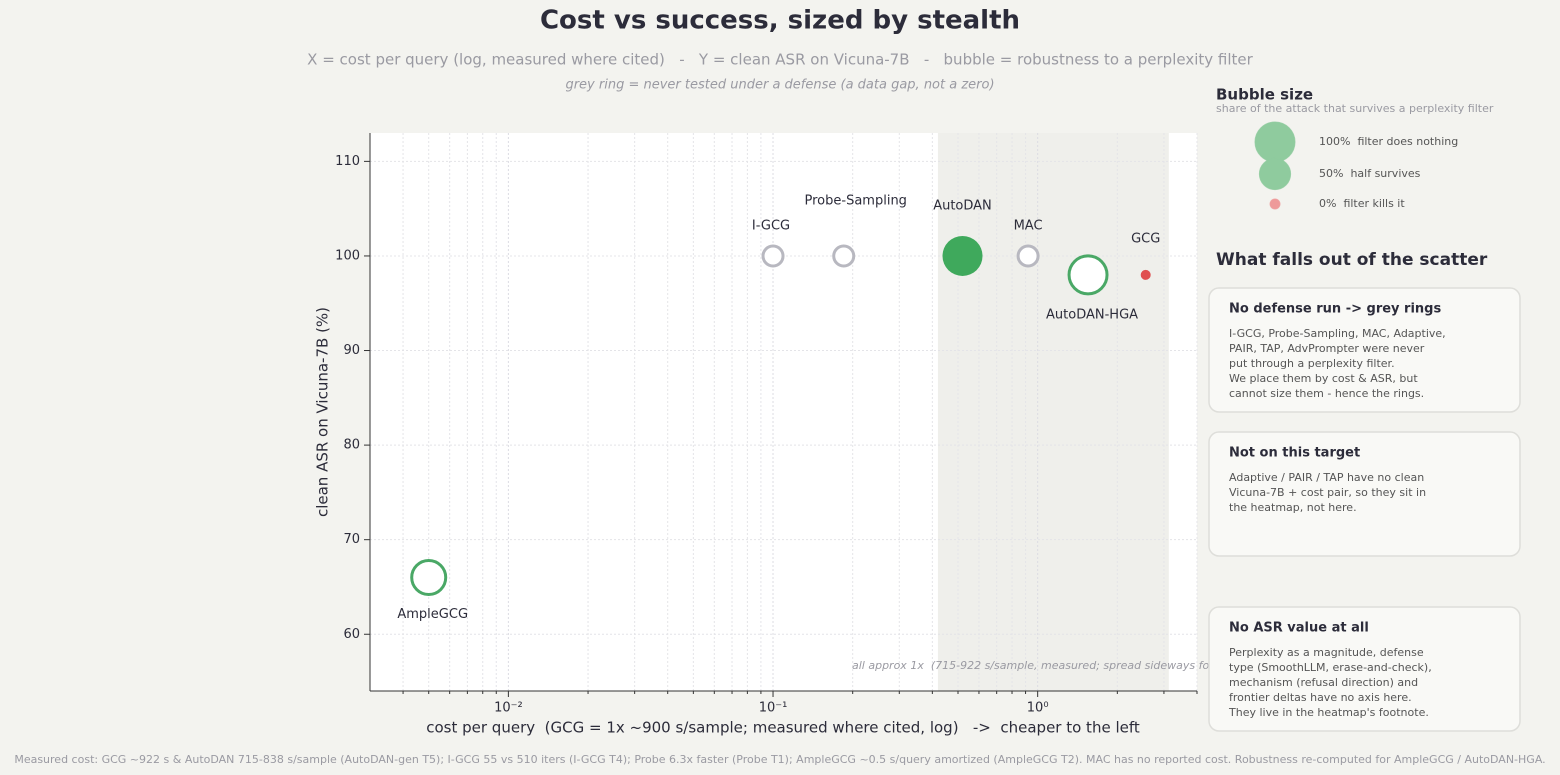 The height and width of the screenshot is (775, 1560). Describe the element at coordinates (1028, 225) in the screenshot. I see `point-label: MAC` at that location.